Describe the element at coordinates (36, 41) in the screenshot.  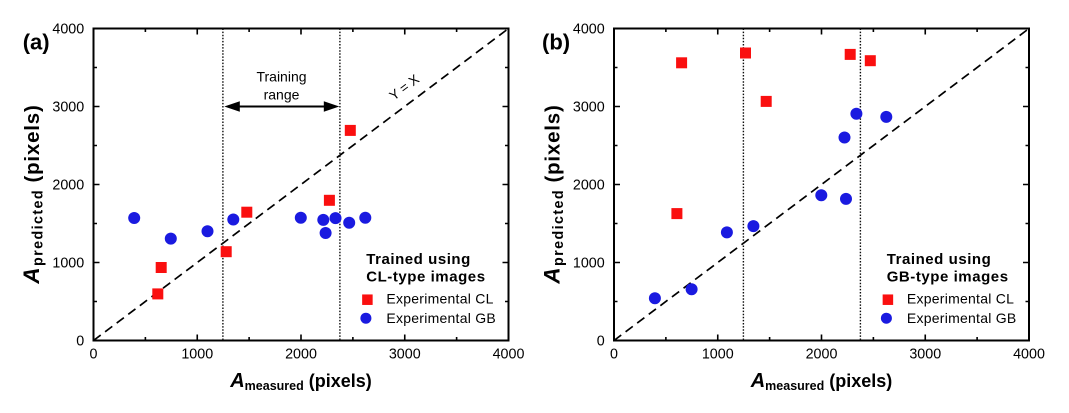
I see `svg-text: (a)` at that location.